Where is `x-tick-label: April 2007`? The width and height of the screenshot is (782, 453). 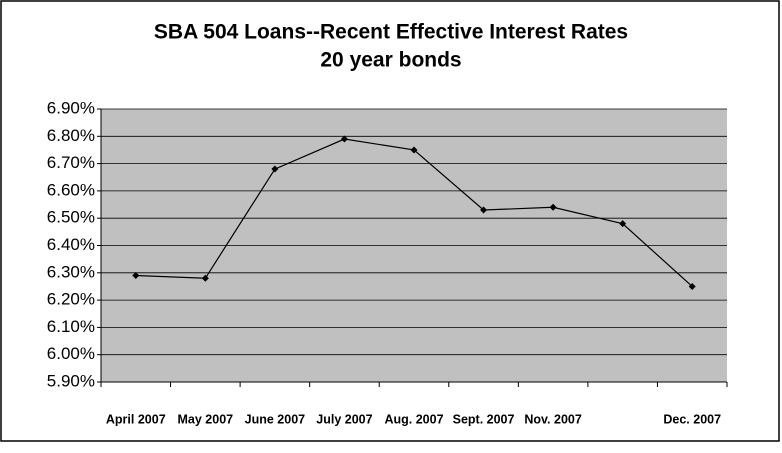
x-tick-label: April 2007 is located at coordinates (136, 419).